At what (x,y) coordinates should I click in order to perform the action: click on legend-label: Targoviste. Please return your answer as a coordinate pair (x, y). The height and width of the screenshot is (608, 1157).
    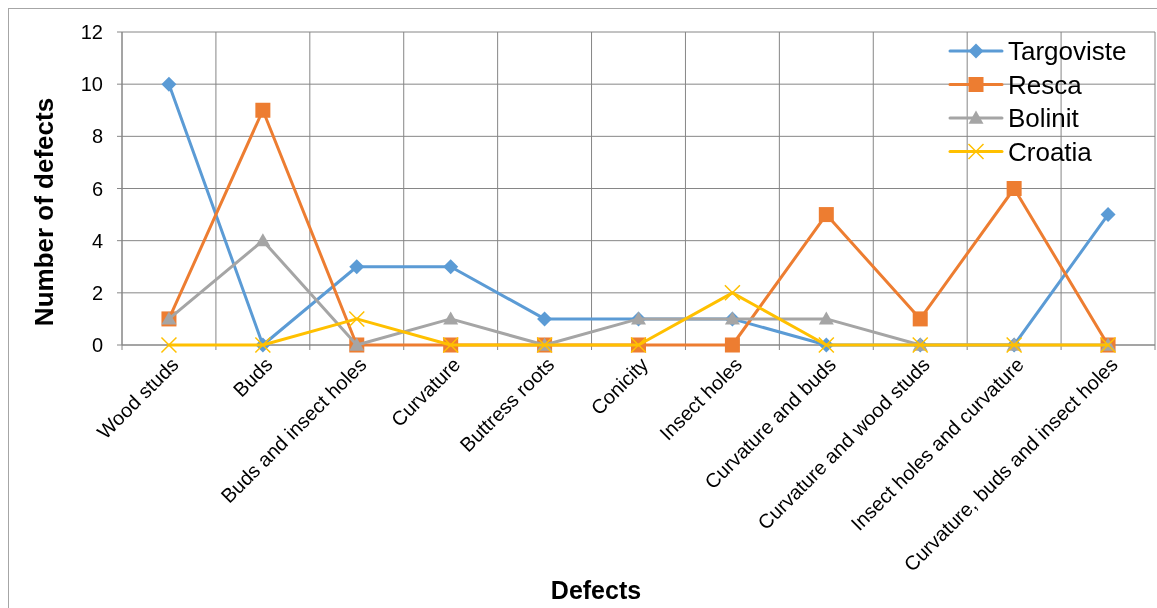
    Looking at the image, I should click on (1067, 51).